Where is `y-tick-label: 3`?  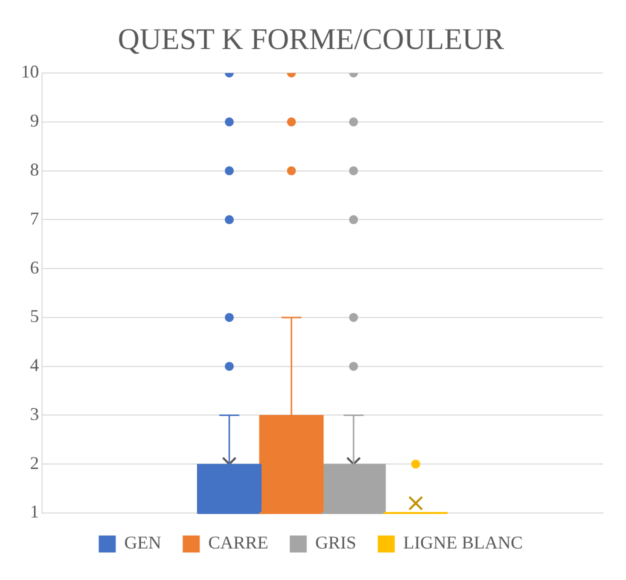
y-tick-label: 3 is located at coordinates (34, 414).